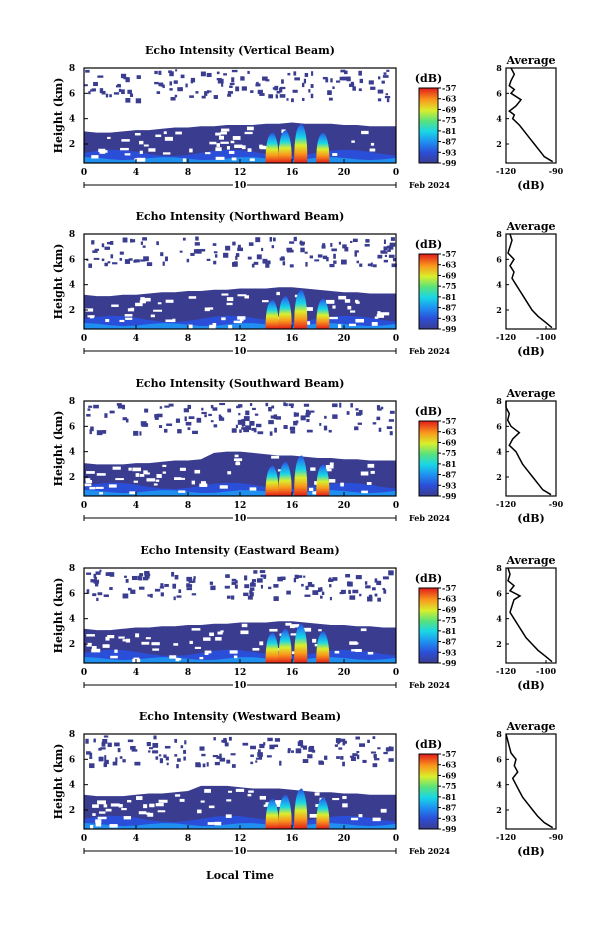 This screenshot has width=614, height=929. I want to click on y-tick-label: 4, so click(72, 120).